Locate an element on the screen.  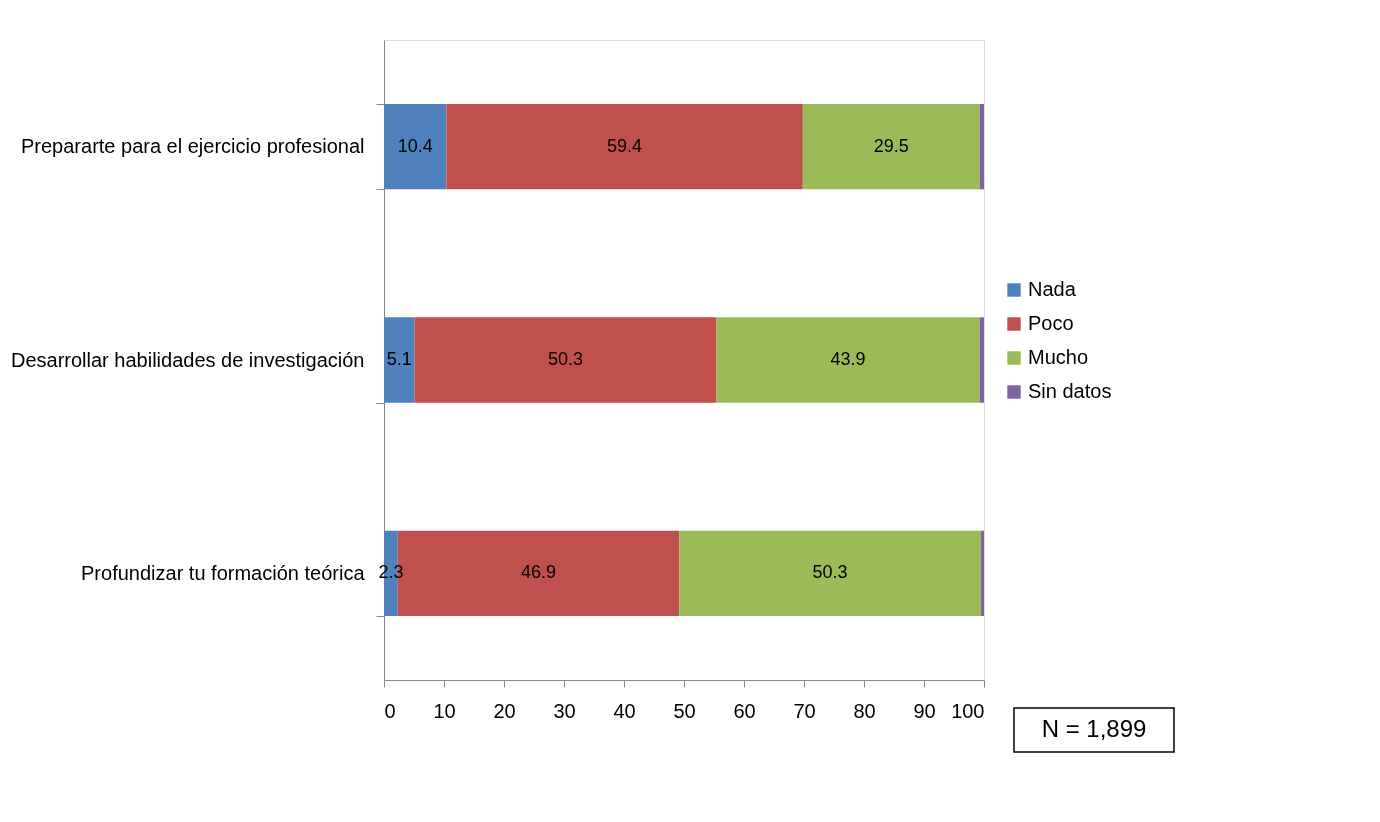
x-tick-label: 10 is located at coordinates (444, 710).